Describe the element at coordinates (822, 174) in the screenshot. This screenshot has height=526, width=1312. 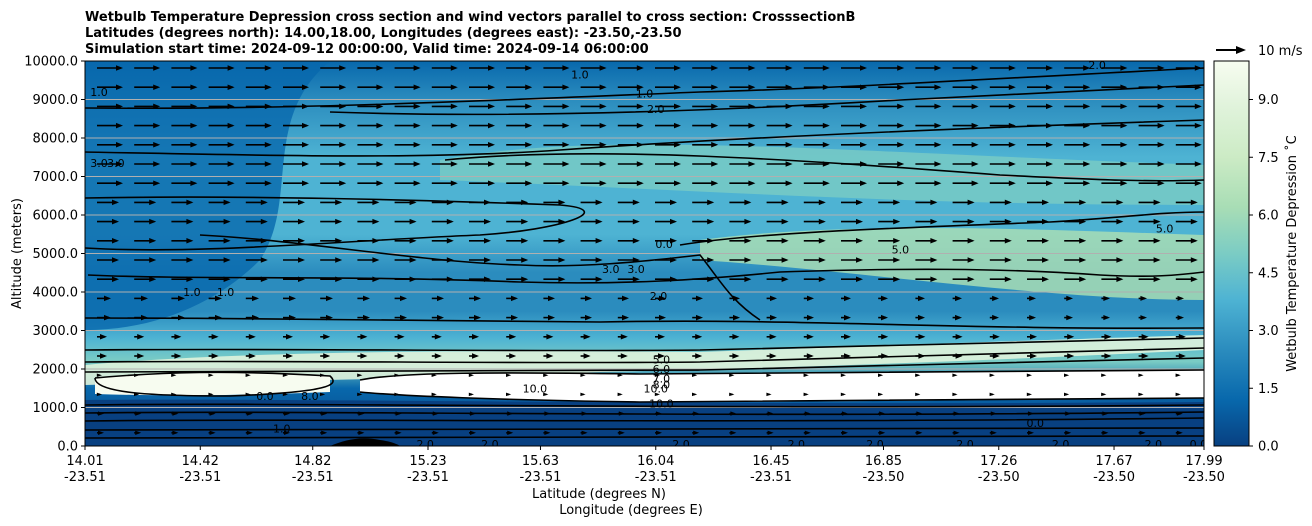
I see `dry-band-upper` at that location.